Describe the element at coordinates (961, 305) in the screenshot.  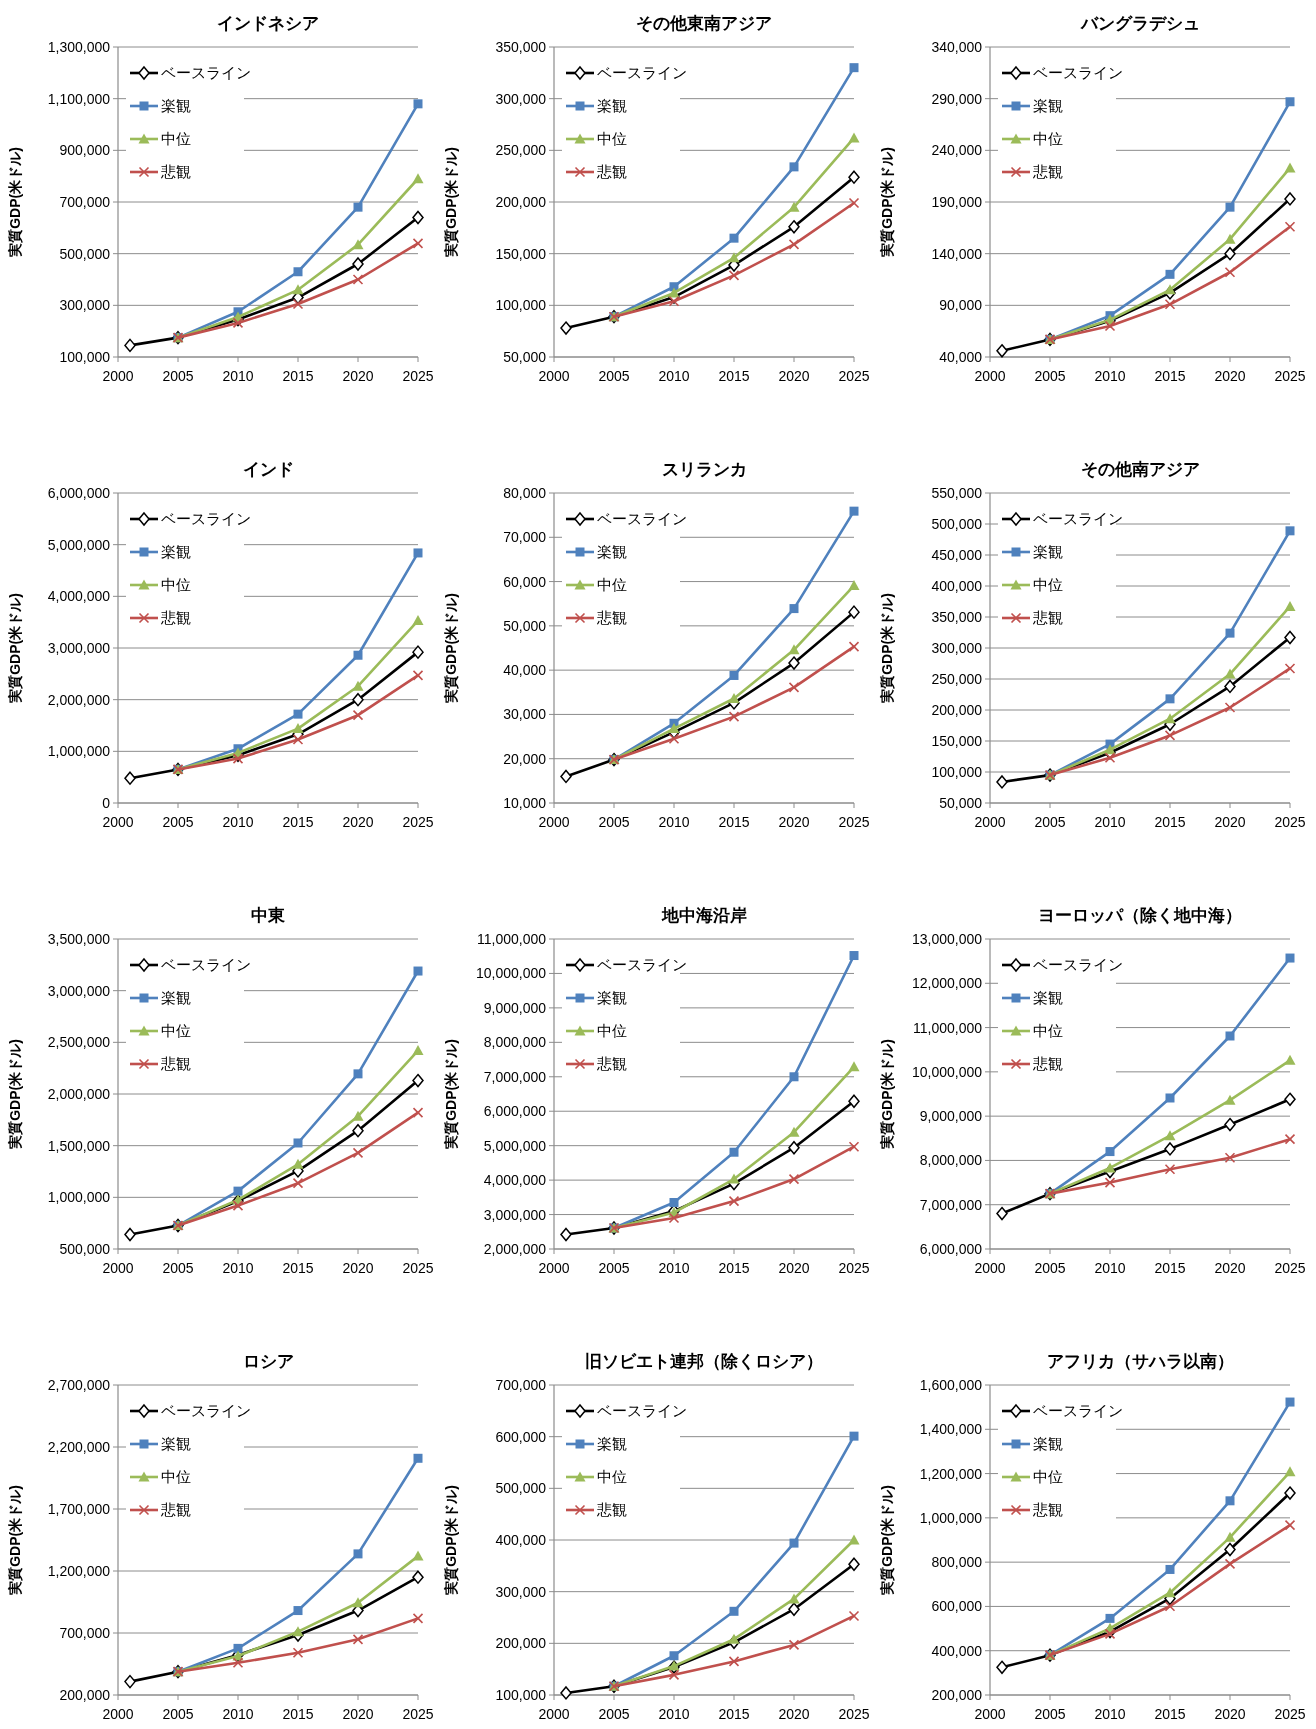
I see `y-tick-label: 90,000` at that location.